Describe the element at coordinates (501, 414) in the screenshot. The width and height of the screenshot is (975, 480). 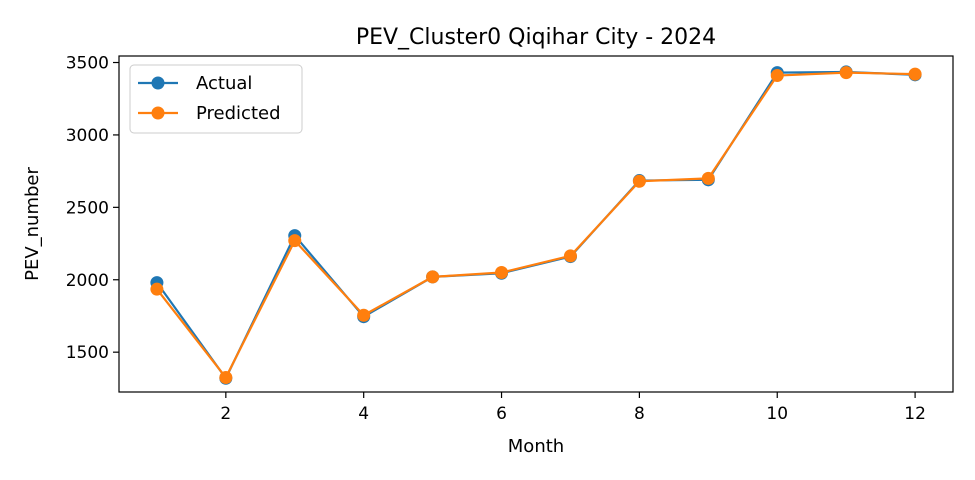
I see `x-tick-label: 6` at that location.